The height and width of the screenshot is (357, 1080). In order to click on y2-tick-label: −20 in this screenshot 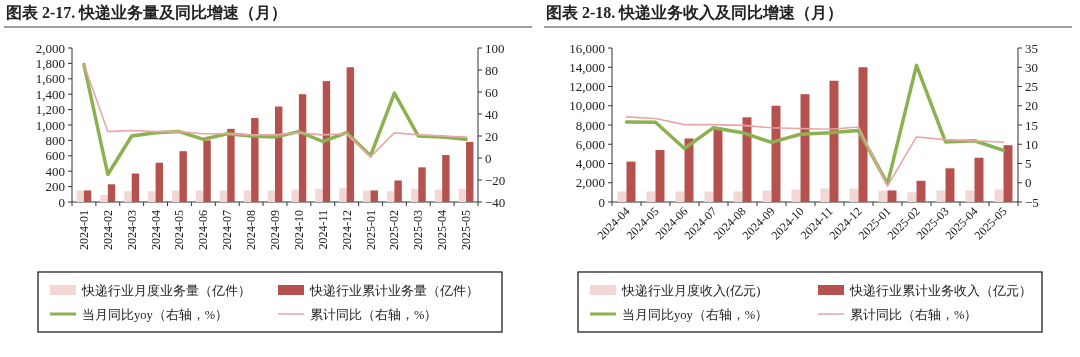, I will do `click(495, 180)`.